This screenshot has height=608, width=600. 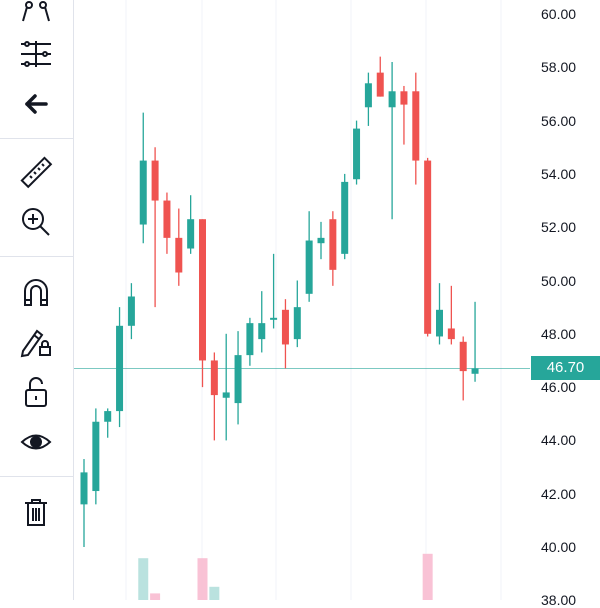 What do you see at coordinates (559, 173) in the screenshot?
I see `price-tick-label: 54.00` at bounding box center [559, 173].